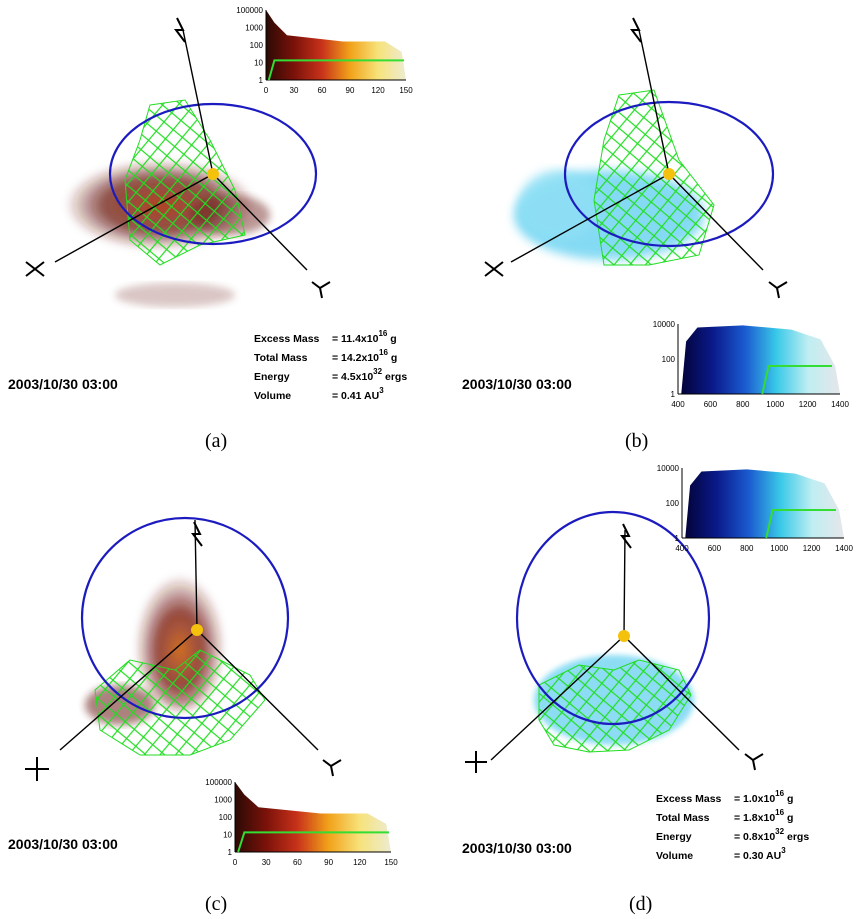 The width and height of the screenshot is (857, 919). What do you see at coordinates (725, 797) in the screenshot?
I see `stat-row: Excess Mass = 1.0x1016 g` at bounding box center [725, 797].